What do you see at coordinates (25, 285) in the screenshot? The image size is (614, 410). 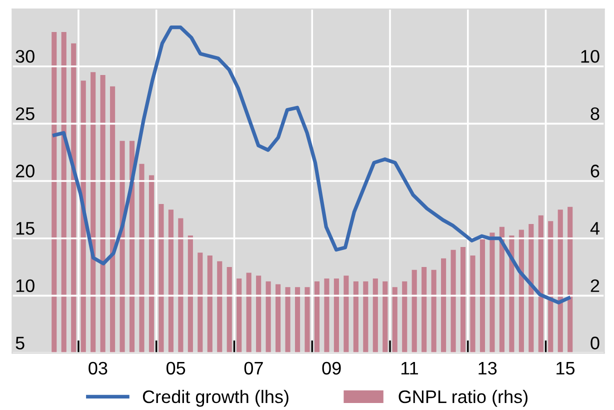 I see `y-tick-label: 10` at bounding box center [25, 285].